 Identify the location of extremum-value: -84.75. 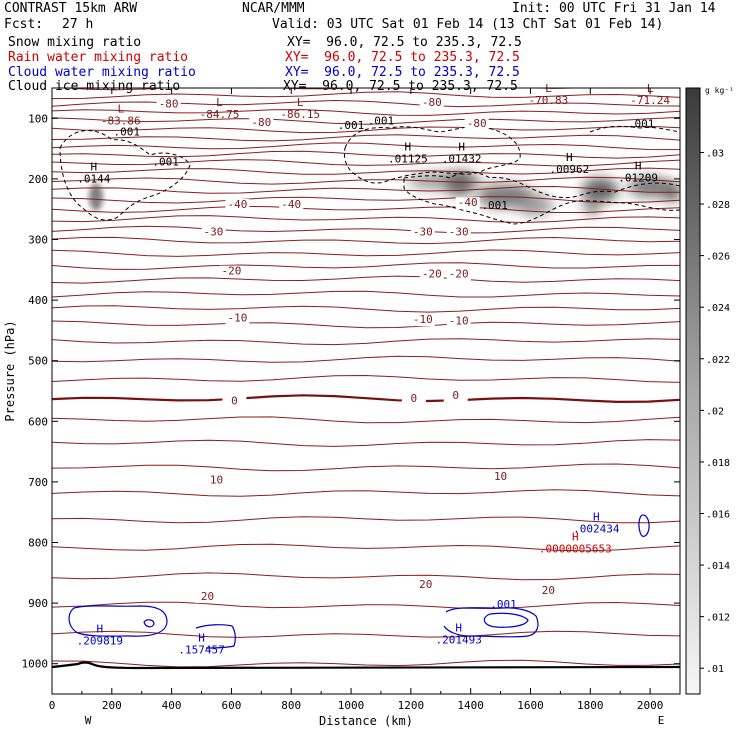
(220, 114).